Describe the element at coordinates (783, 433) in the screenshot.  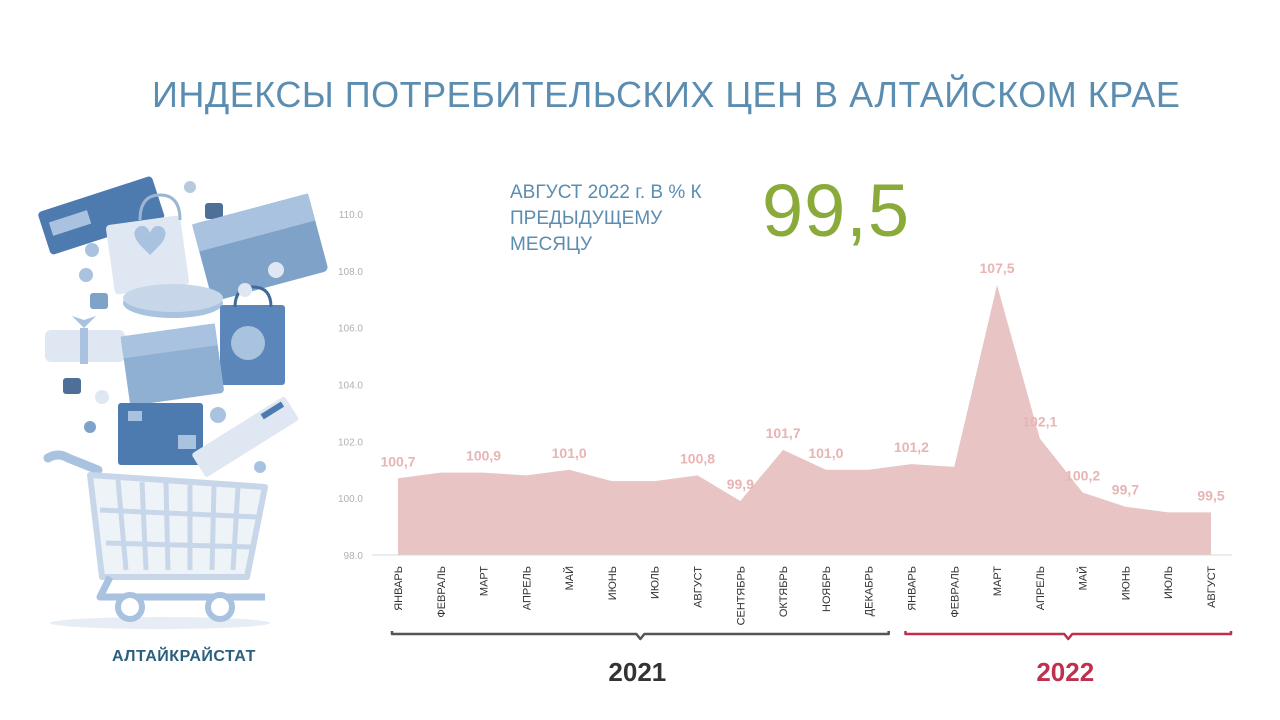
I see `data-label: 101,7` at that location.